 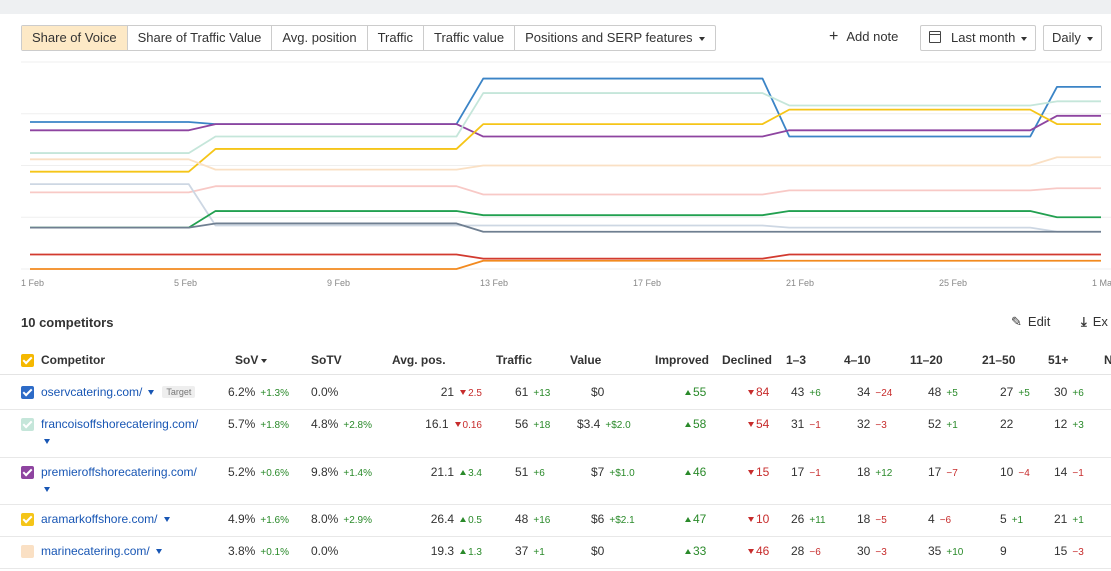 What do you see at coordinates (456, 551) in the screenshot?
I see `avg-pos-cell: 19.3 1.3` at bounding box center [456, 551].